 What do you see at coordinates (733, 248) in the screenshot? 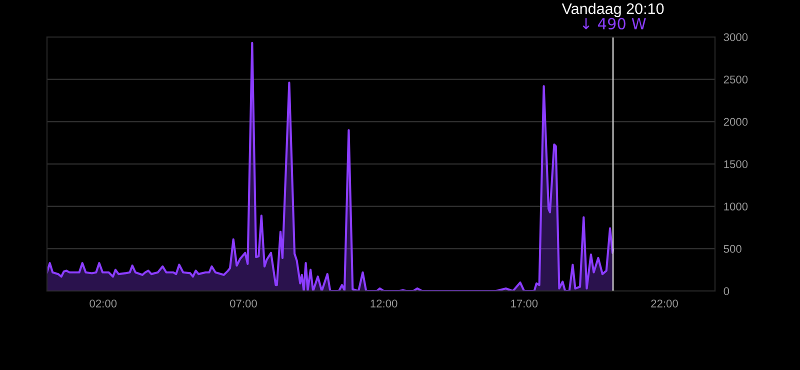
I see `y-tick-label: 500` at bounding box center [733, 248].